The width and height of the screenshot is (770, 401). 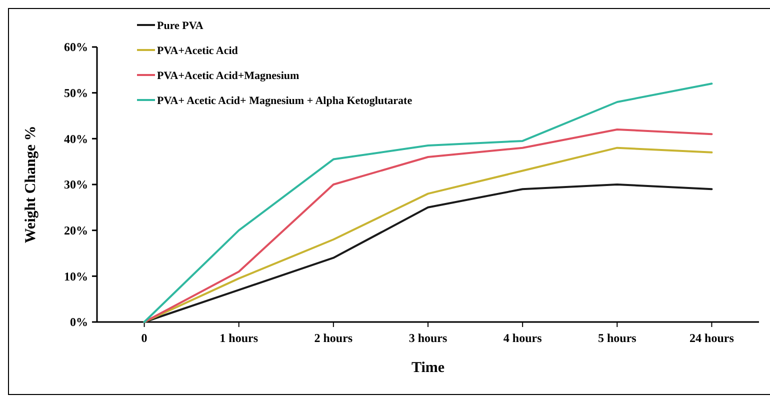 I want to click on x-tick-label: 3 hours, so click(x=428, y=338).